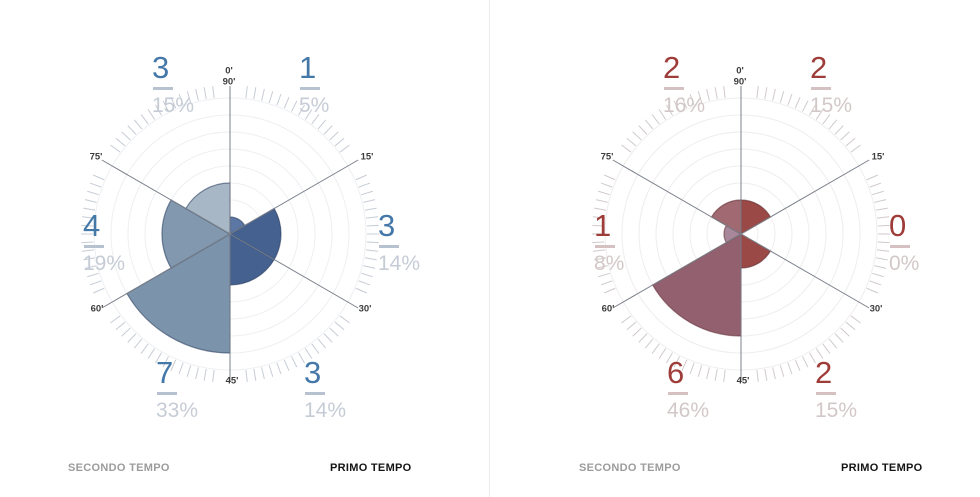 This screenshot has width=980, height=497. I want to click on stat-goals-60-75: 4, so click(91, 225).